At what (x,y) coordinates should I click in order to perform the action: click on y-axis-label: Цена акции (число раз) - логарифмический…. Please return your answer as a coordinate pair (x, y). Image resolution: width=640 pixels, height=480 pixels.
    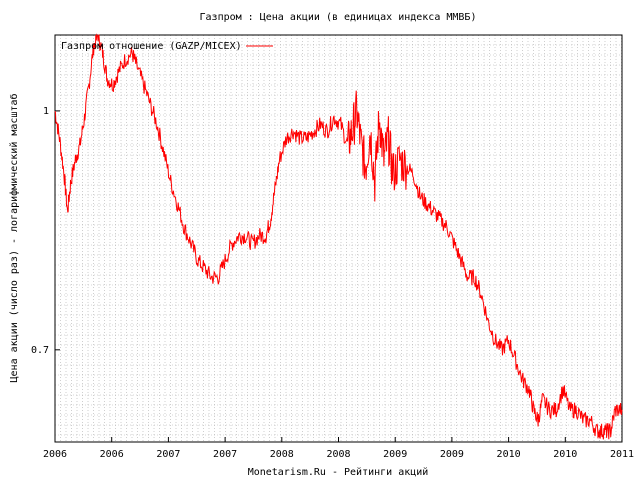
    Looking at the image, I should click on (14, 238).